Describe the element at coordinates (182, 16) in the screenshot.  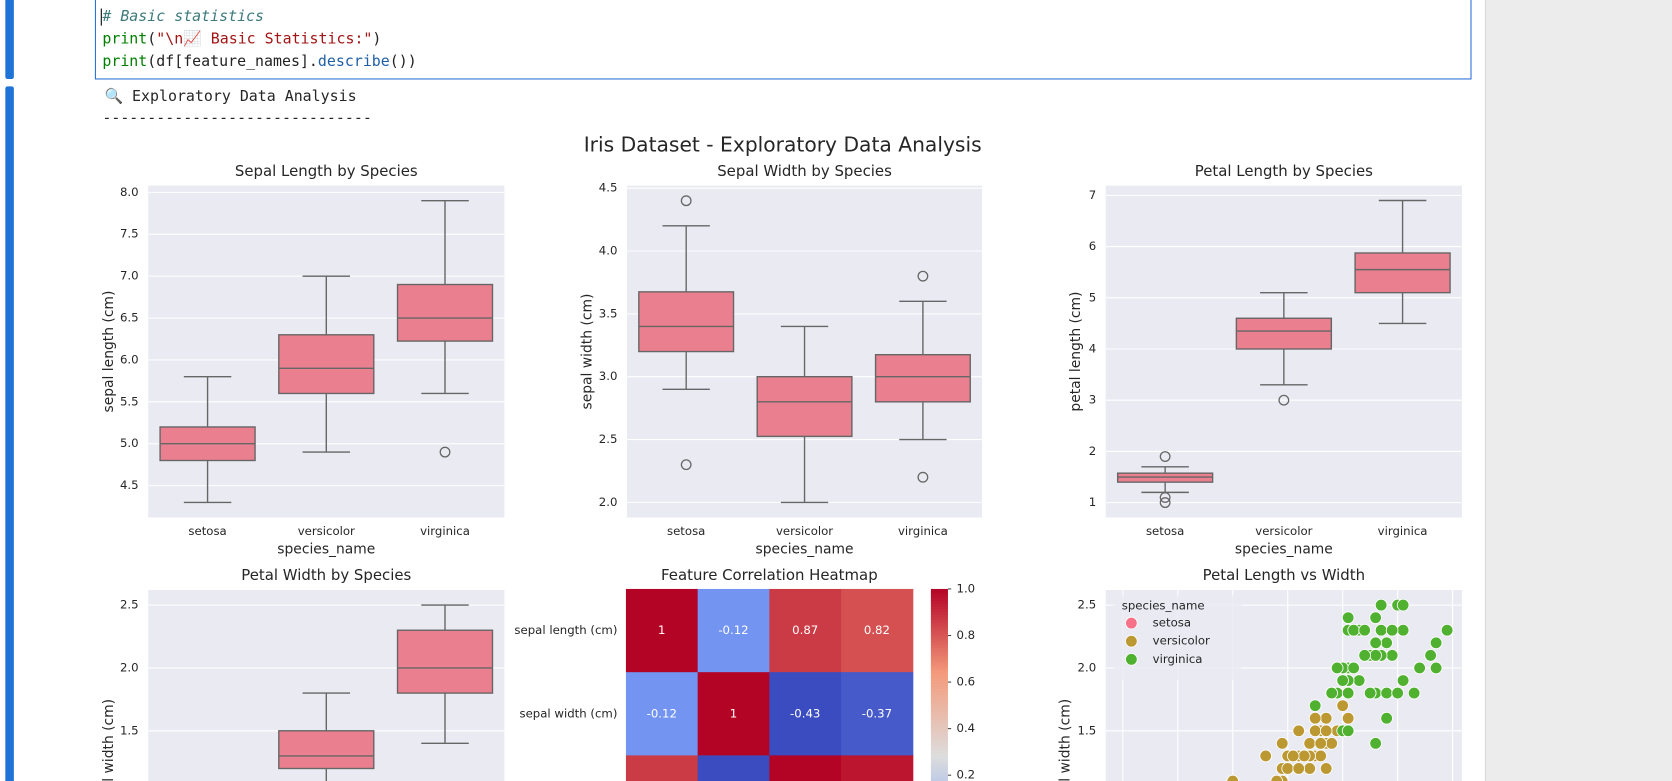
I see `code-line: # Basic statistics` at that location.